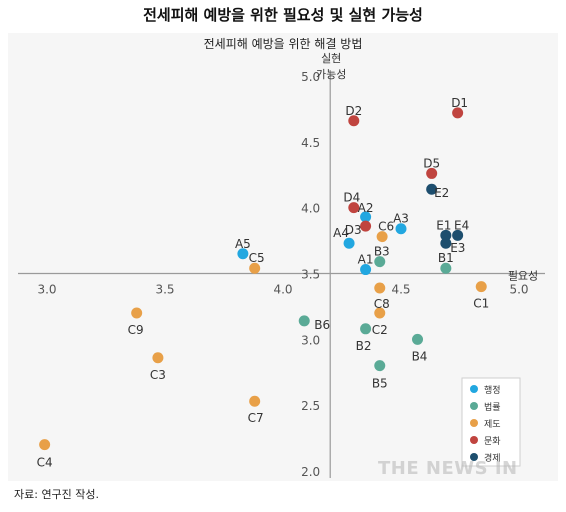 This screenshot has width=566, height=512. What do you see at coordinates (492, 458) in the screenshot?
I see `legend-label: 경제` at bounding box center [492, 458].